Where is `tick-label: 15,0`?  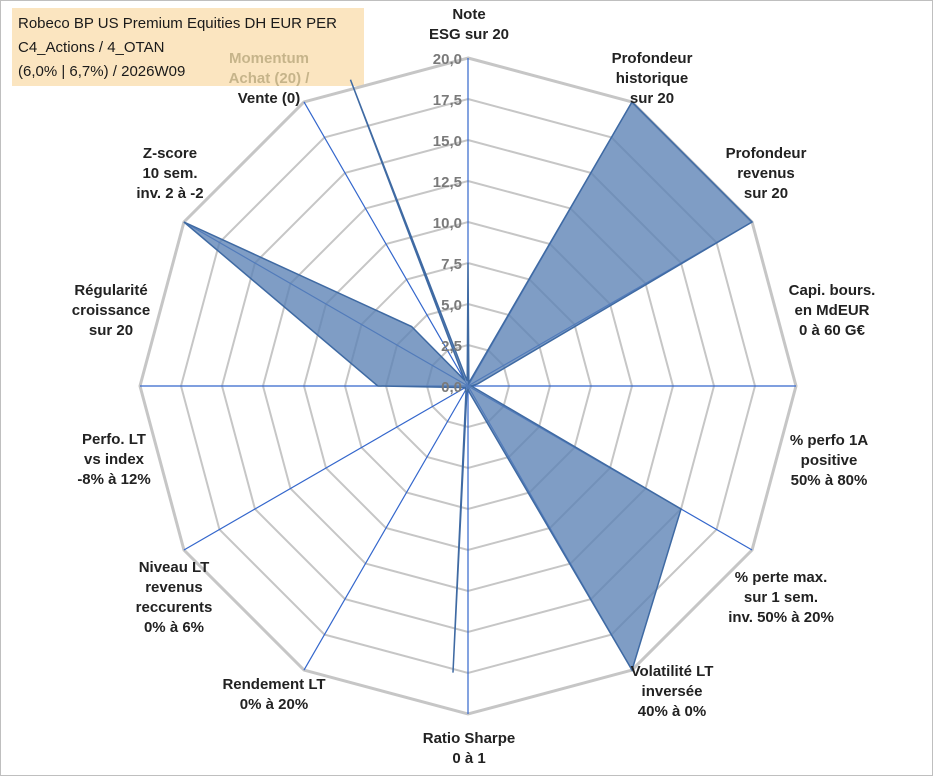
tick-label: 15,0 is located at coordinates (447, 141).